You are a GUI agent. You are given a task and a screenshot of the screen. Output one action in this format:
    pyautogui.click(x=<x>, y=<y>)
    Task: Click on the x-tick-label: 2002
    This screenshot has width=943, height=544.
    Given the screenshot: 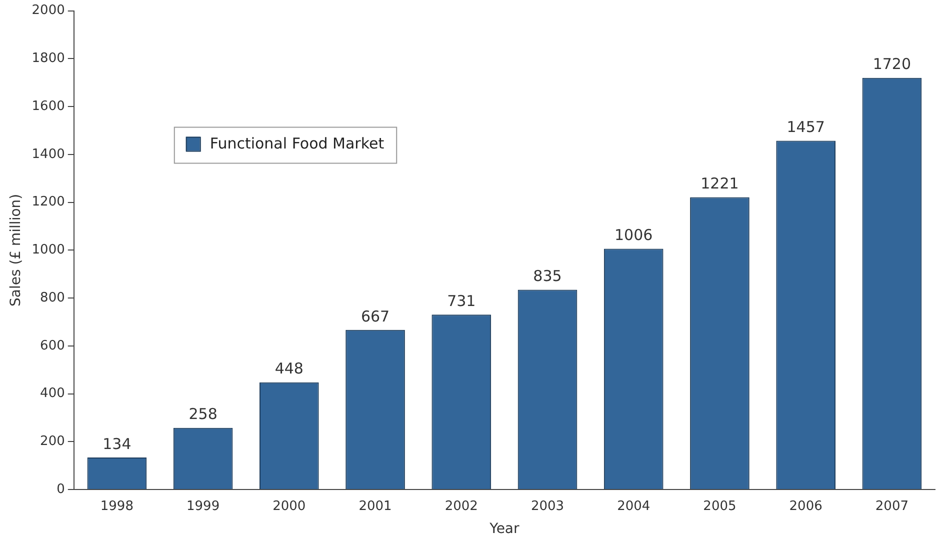 What is the action you would take?
    pyautogui.click(x=461, y=506)
    